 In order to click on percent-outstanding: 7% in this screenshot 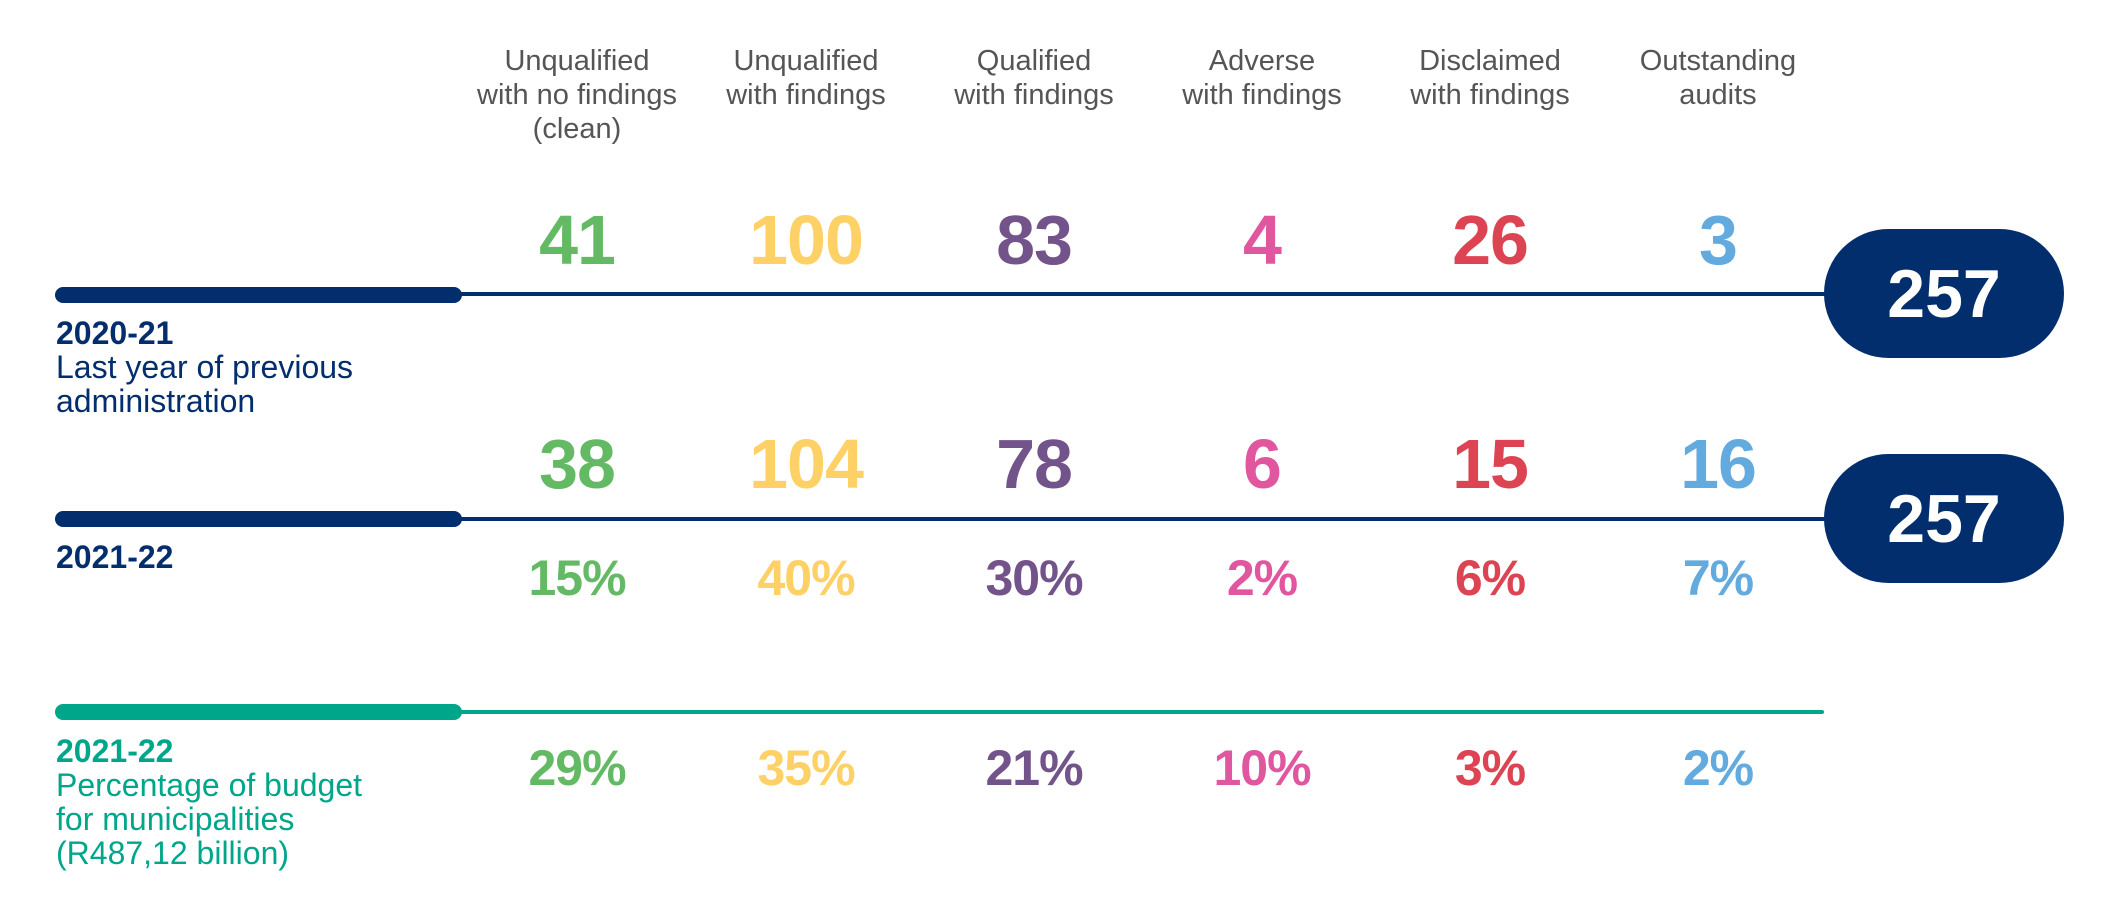, I will do `click(1718, 578)`.